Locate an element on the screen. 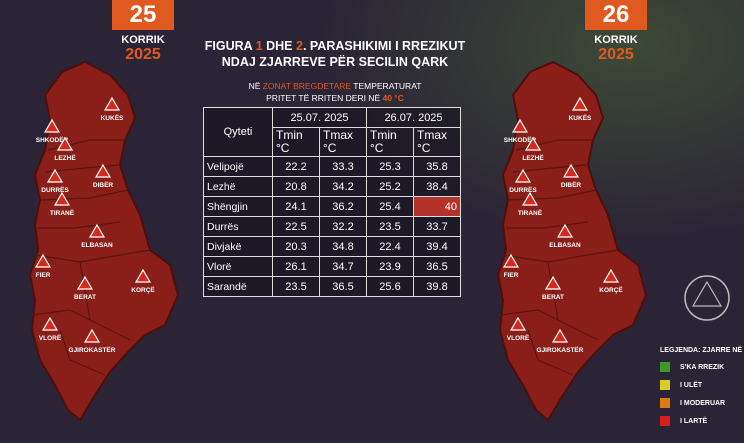 Image resolution: width=744 pixels, height=443 pixels. data-row: Velipojë 22.2 33.3 25.3 35.8 is located at coordinates (332, 166).